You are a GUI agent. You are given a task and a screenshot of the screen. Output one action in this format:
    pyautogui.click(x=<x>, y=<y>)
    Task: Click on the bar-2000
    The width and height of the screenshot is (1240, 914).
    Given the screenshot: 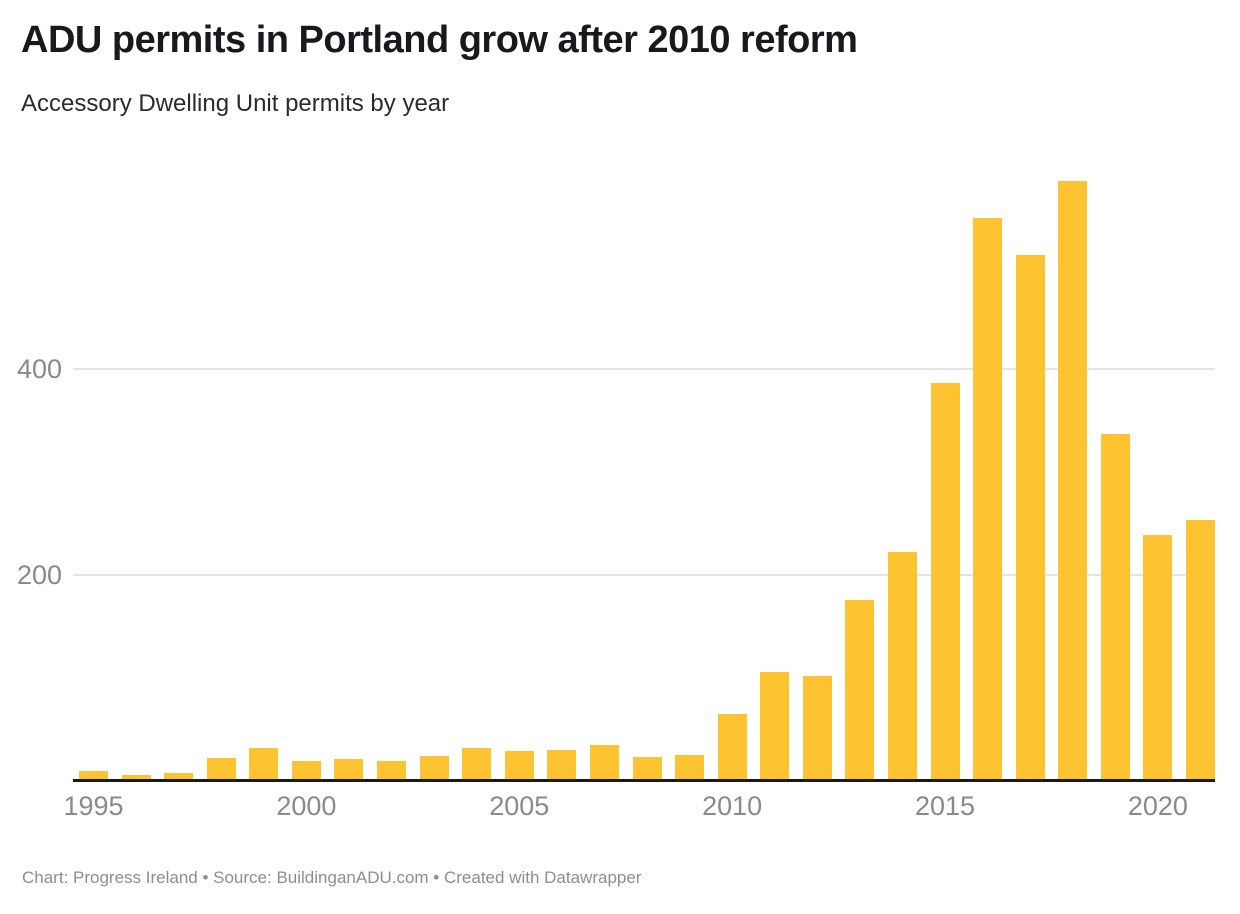 What is the action you would take?
    pyautogui.click(x=306, y=771)
    